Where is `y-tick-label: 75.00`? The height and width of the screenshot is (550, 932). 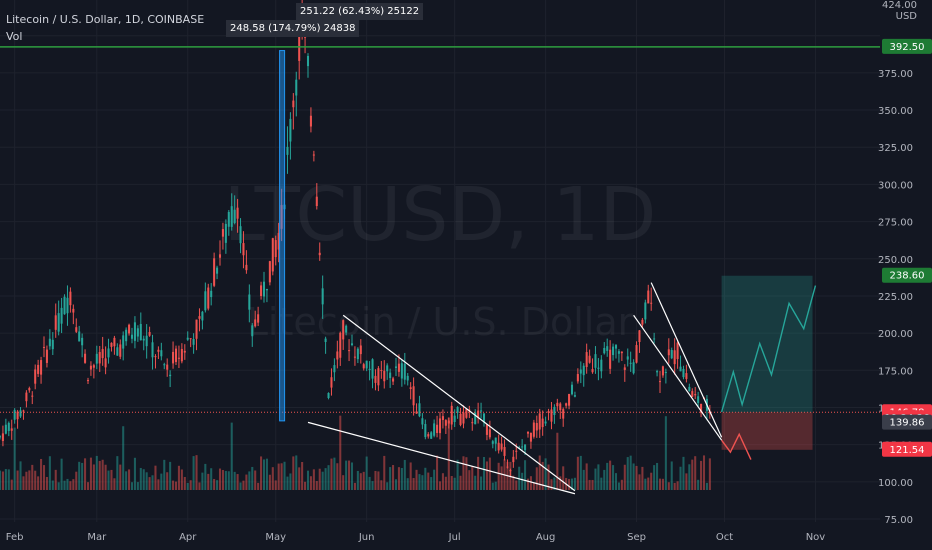
y-tick-label: 75.00 is located at coordinates (898, 520).